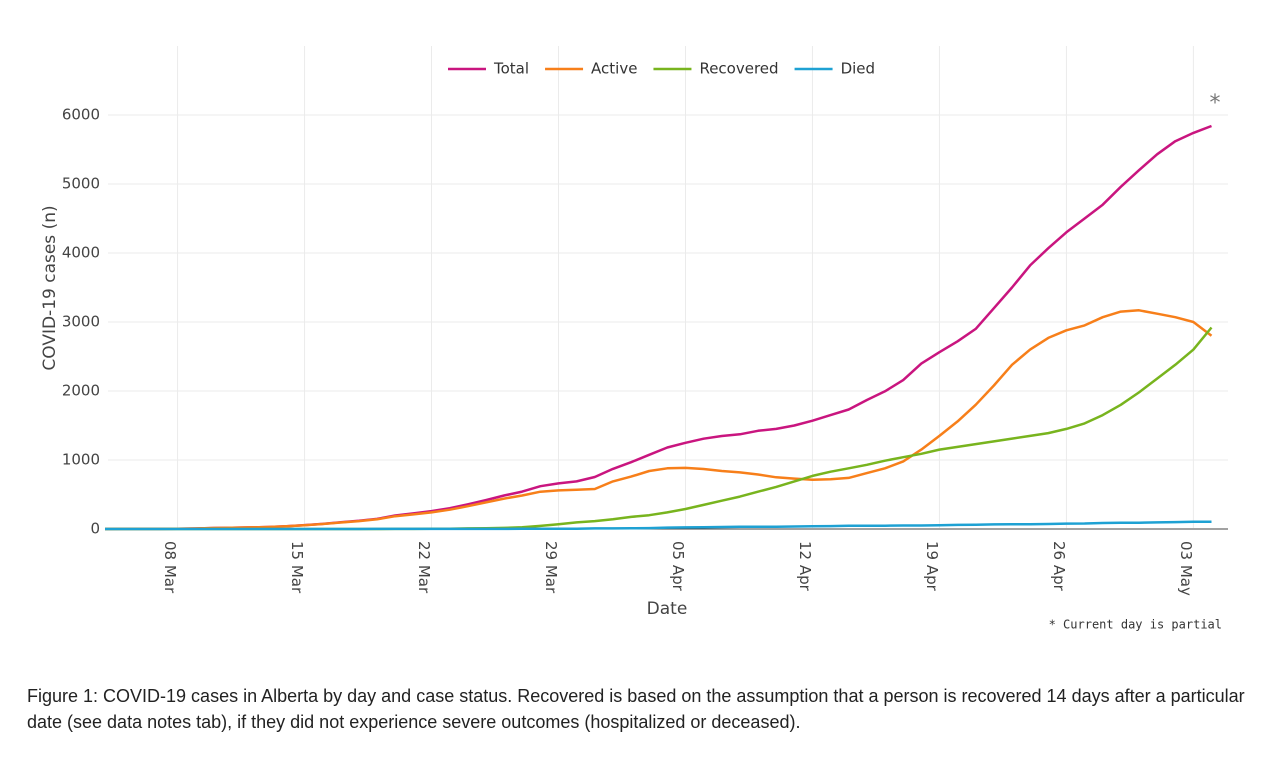 Image resolution: width=1281 pixels, height=760 pixels. I want to click on x-tick-label: 22 Mar, so click(424, 567).